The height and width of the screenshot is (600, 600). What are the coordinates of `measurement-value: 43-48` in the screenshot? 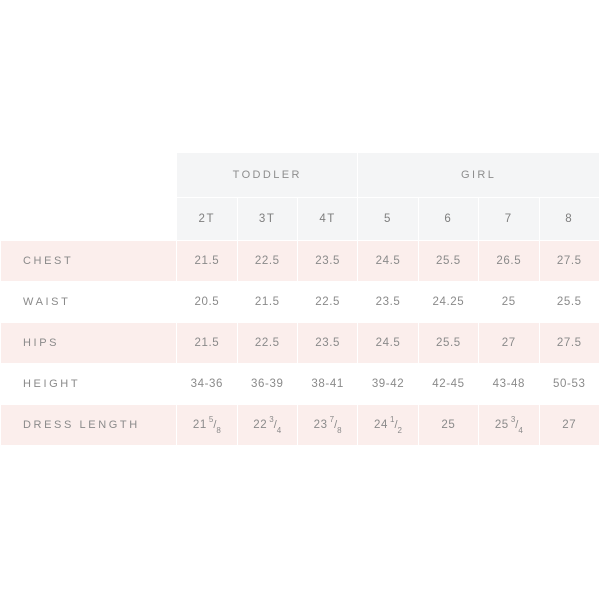 It's located at (509, 384).